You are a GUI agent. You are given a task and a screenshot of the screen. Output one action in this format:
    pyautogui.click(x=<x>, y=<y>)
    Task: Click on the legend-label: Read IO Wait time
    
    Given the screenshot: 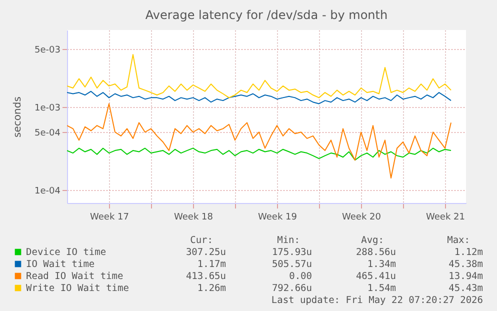 What is the action you would take?
    pyautogui.click(x=75, y=276)
    